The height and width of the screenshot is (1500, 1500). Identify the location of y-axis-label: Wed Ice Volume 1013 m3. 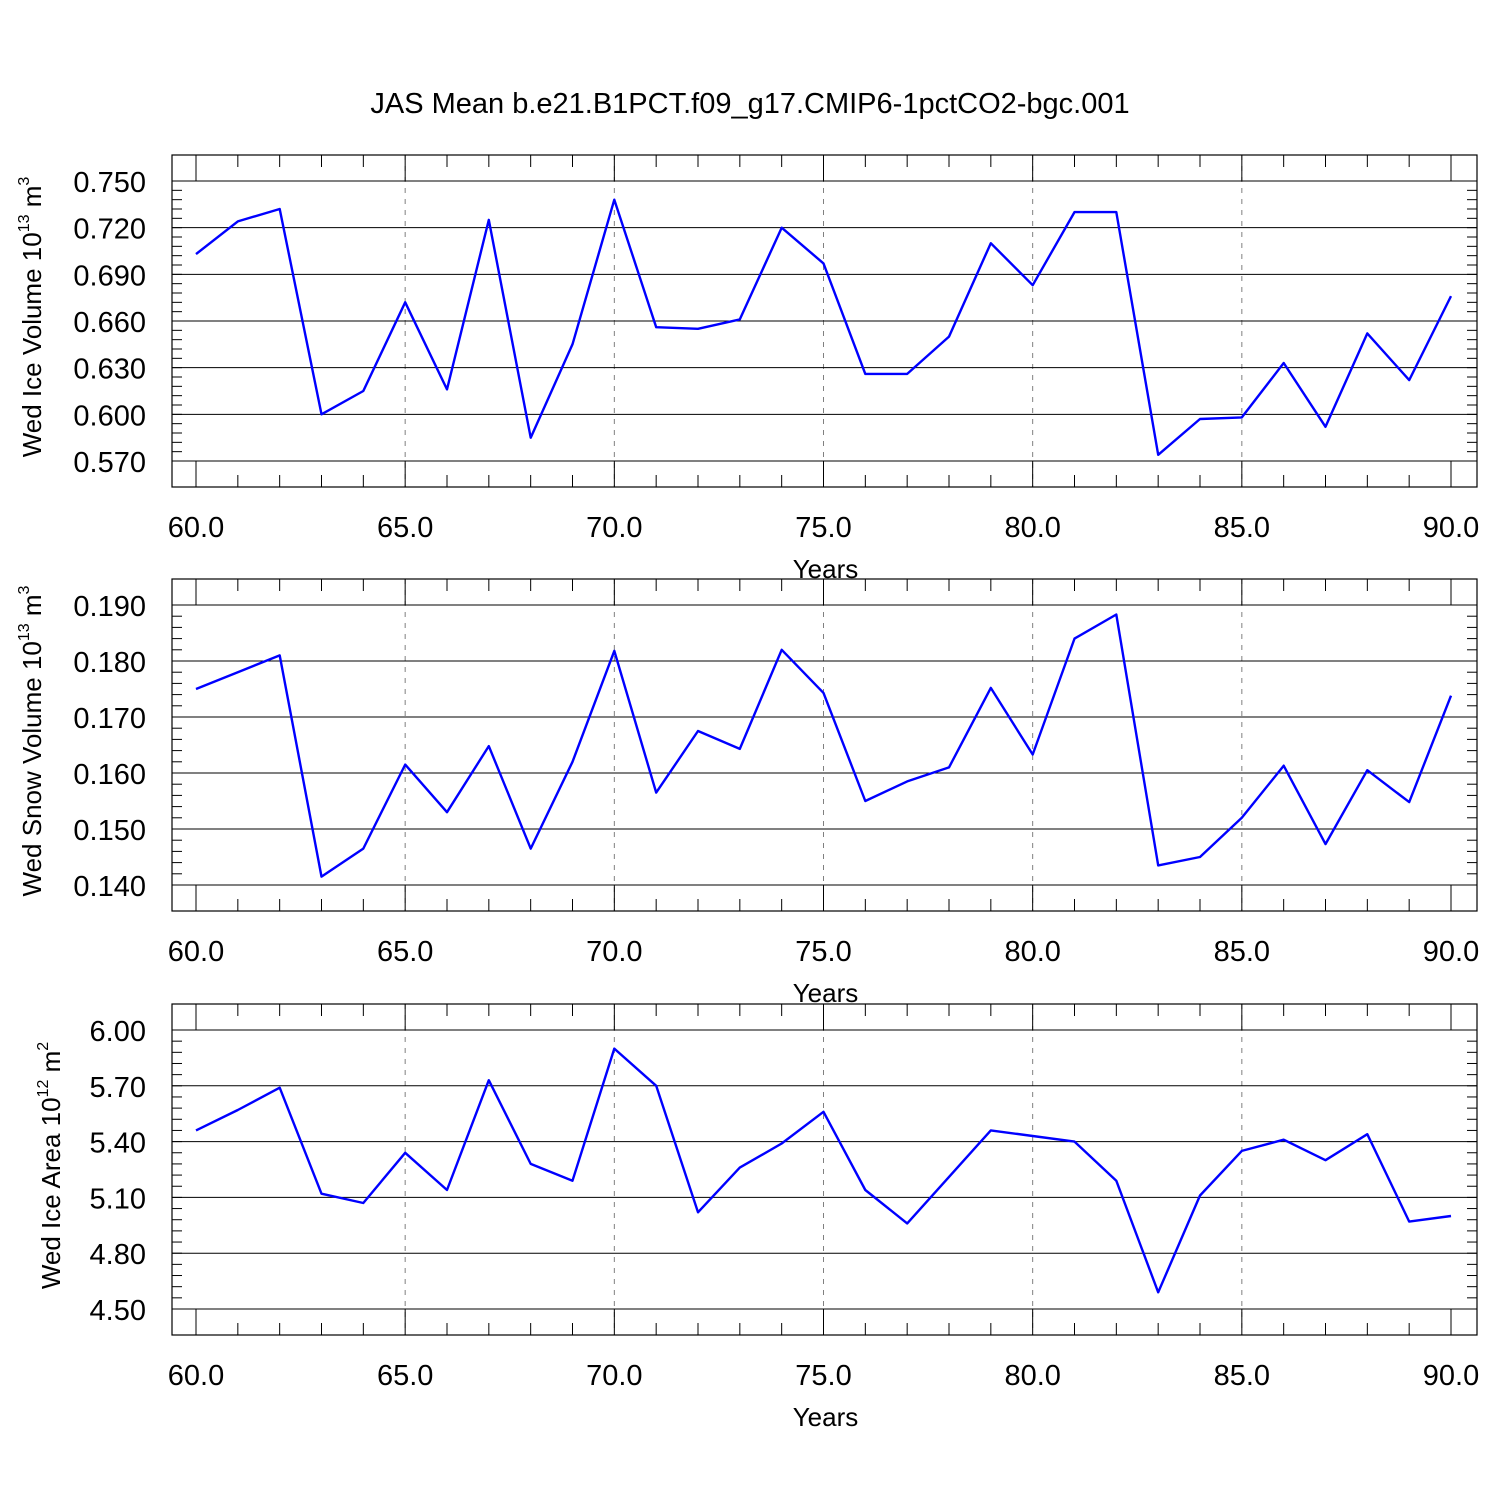
(31, 317).